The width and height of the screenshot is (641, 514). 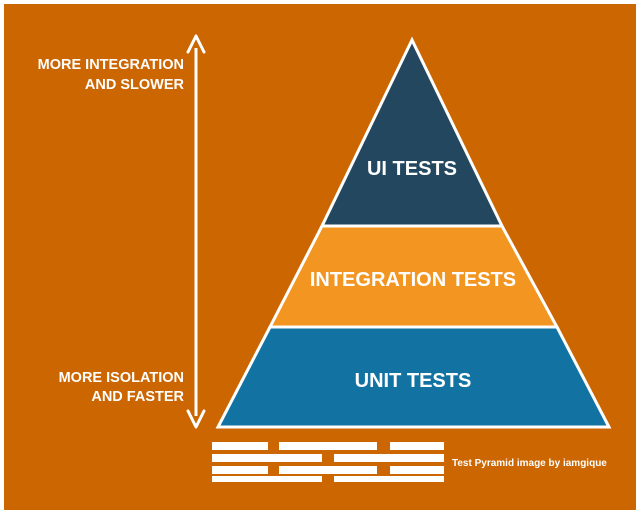 I want to click on pyramid-layer-unit, so click(x=413, y=377).